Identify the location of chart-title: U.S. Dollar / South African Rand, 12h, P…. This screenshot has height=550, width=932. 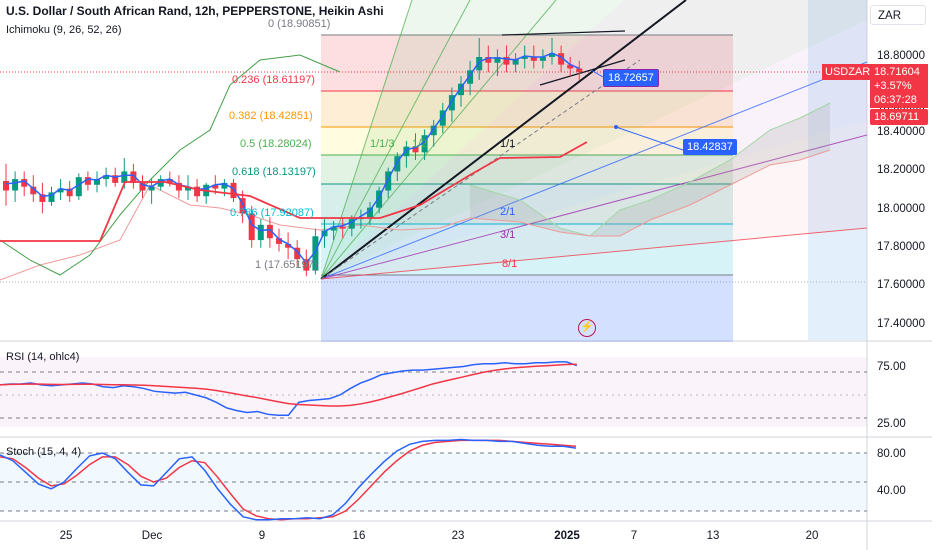
(195, 11).